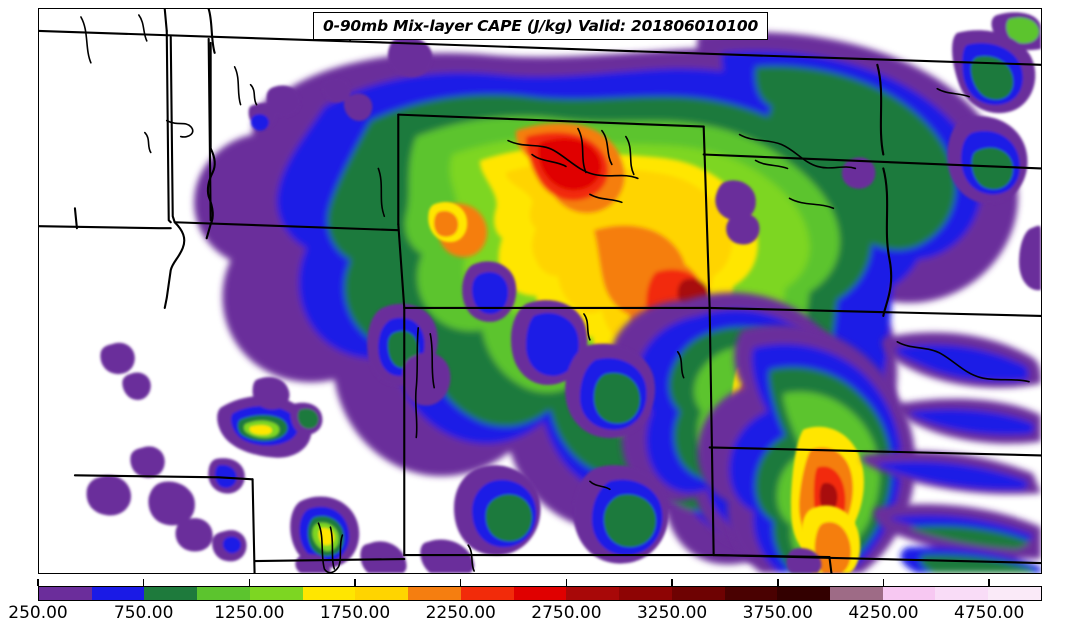 The image size is (1081, 633). I want to click on northwest-streaks, so click(448, 222).